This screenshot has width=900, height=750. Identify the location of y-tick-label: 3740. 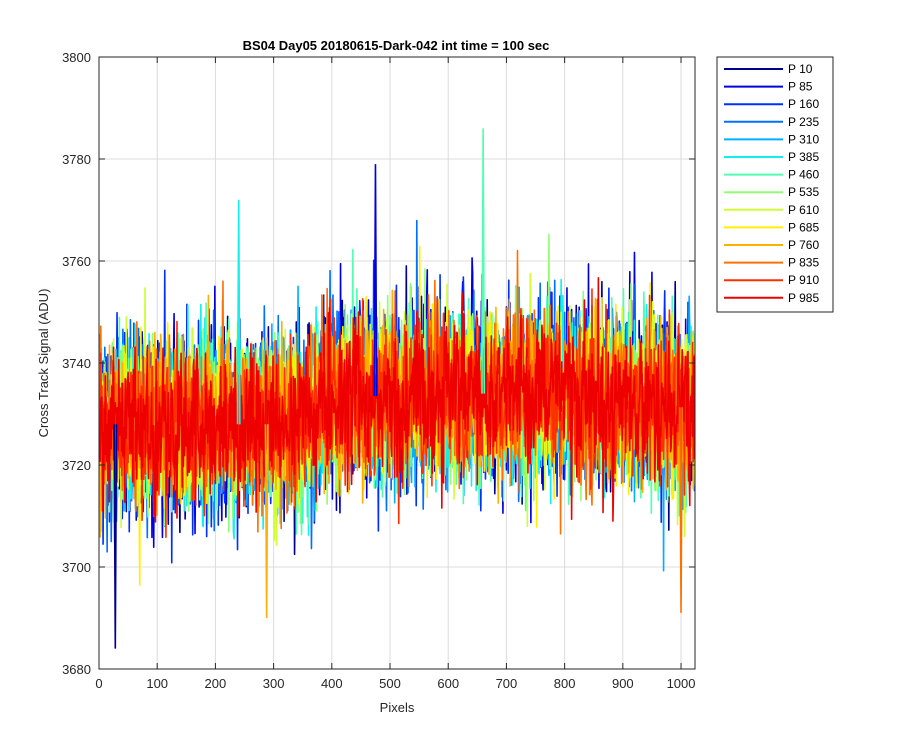
(76, 363).